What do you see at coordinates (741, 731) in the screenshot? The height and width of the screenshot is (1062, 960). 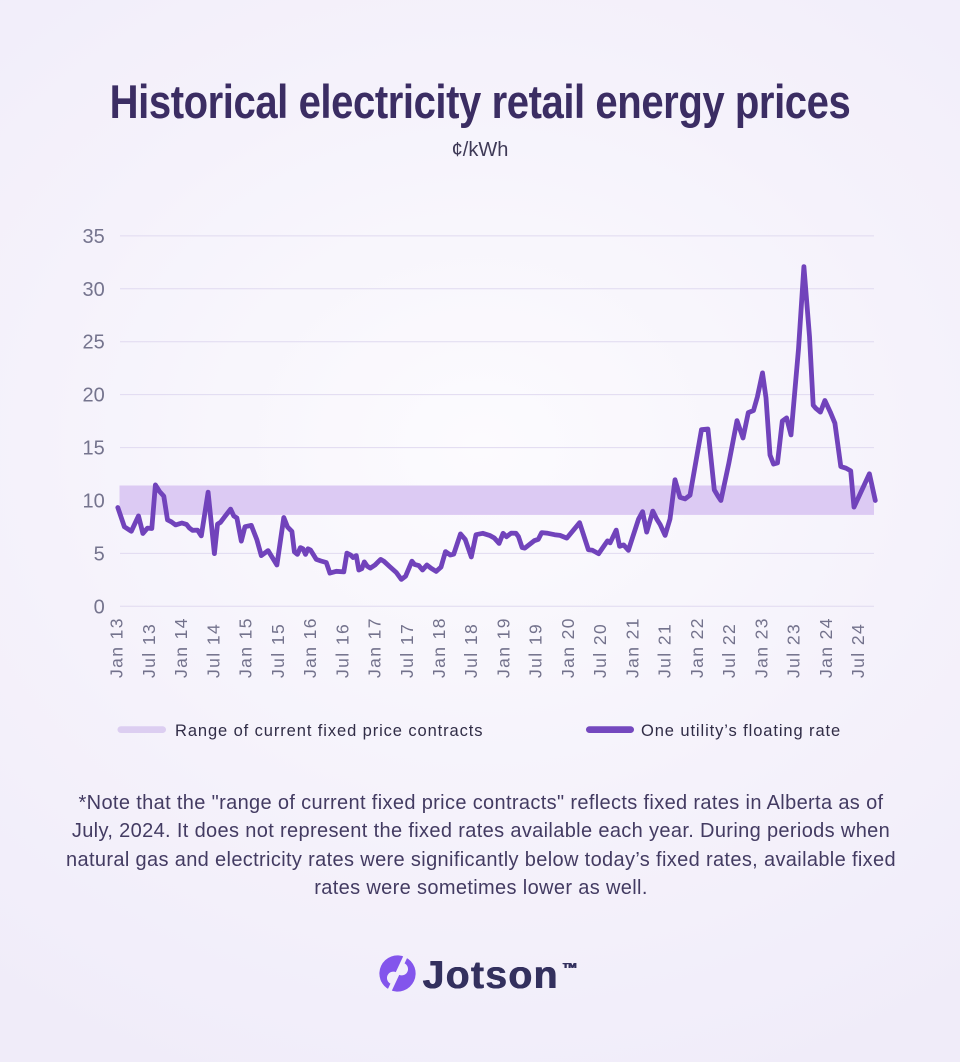 I see `svg-text: One utility’s floating rate` at bounding box center [741, 731].